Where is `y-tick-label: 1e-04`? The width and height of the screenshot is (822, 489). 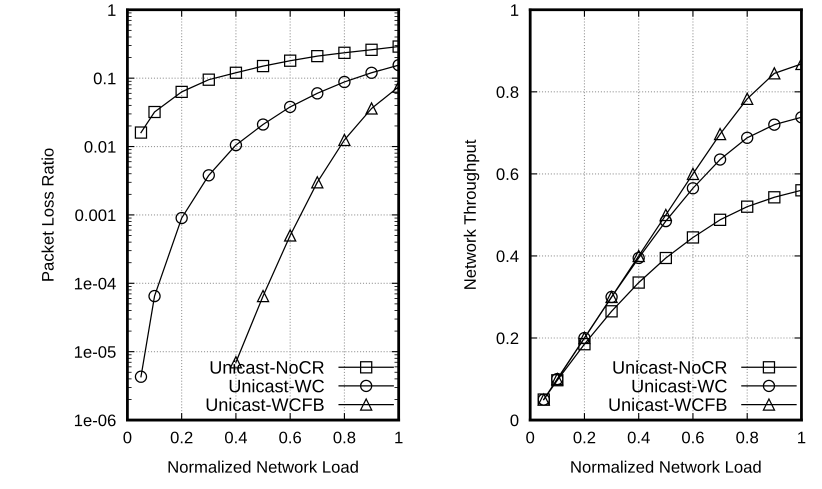
y-tick-label: 1e-04 is located at coordinates (95, 284).